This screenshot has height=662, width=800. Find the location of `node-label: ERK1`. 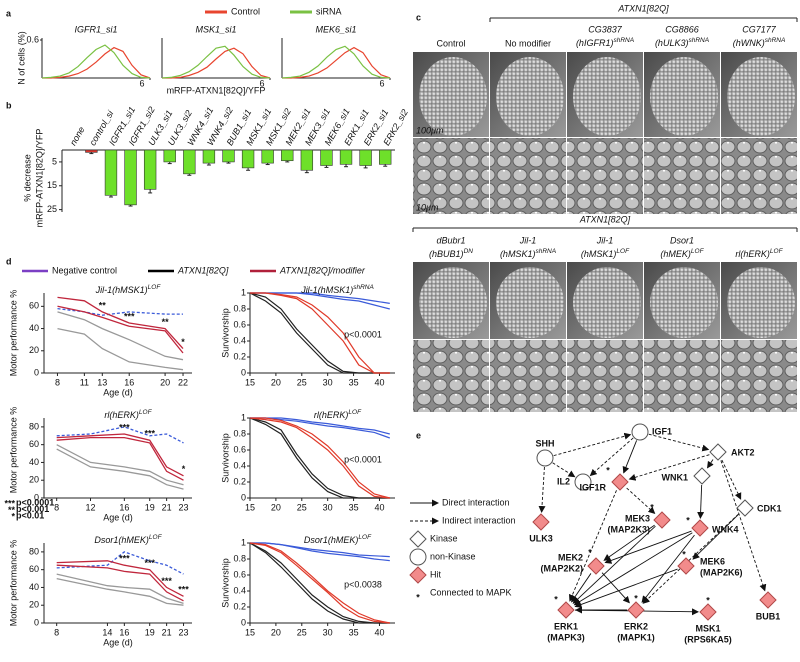

node-label: ERK1 is located at coordinates (566, 626).